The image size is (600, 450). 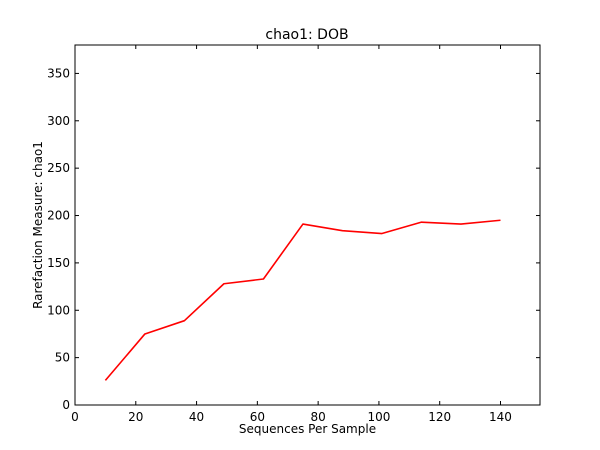 I want to click on x-axis-label: Sequences Per Sample, so click(x=307, y=429).